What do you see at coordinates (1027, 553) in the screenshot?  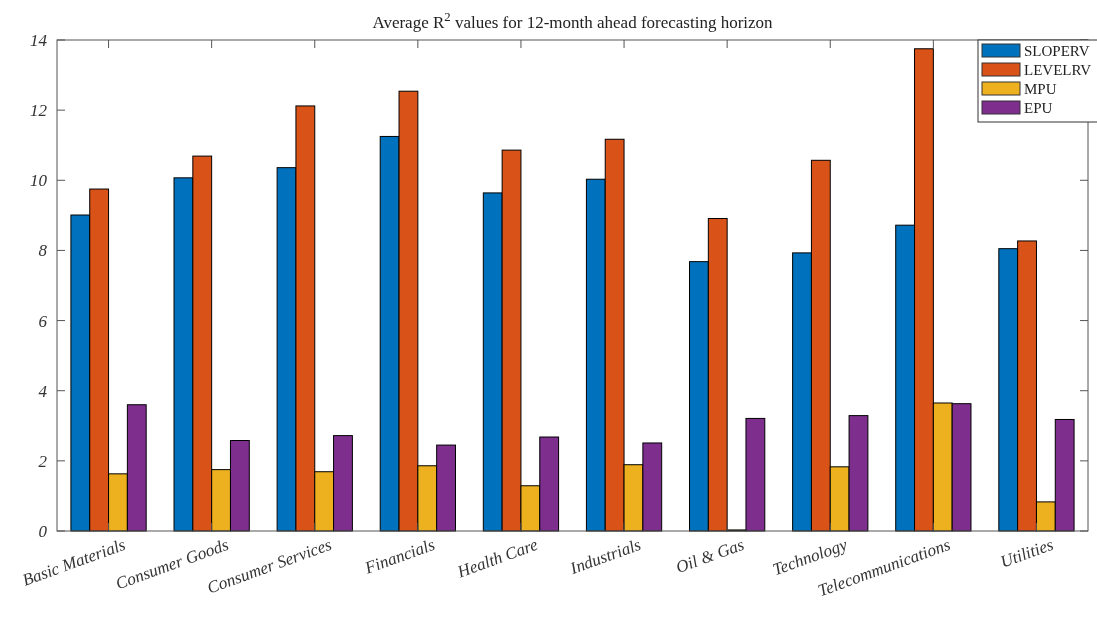 I see `x-tick-label: Utilities` at bounding box center [1027, 553].